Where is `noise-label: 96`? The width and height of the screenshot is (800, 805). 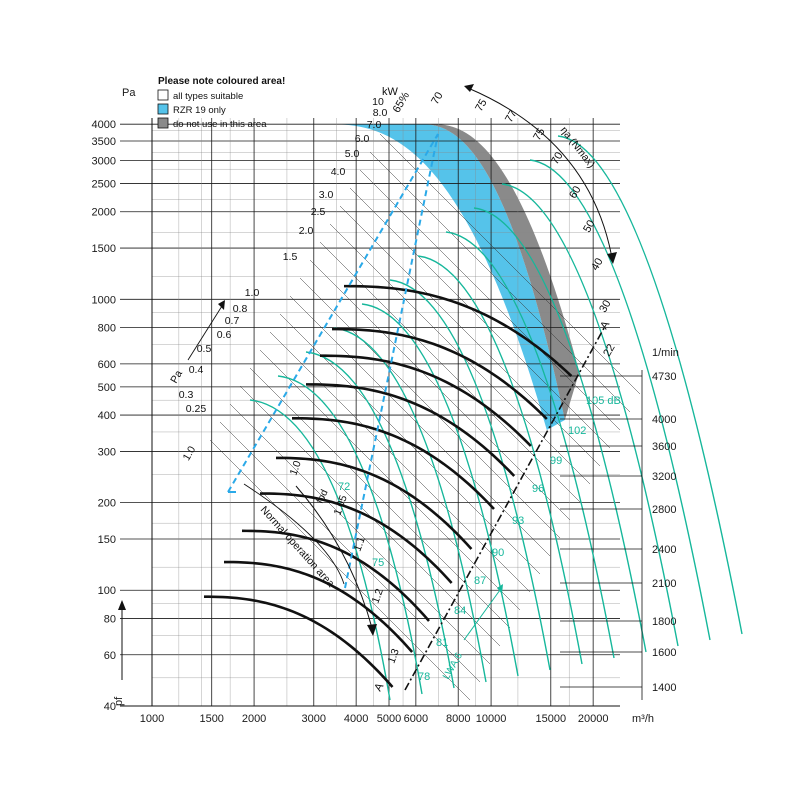
noise-label: 96 is located at coordinates (538, 489).